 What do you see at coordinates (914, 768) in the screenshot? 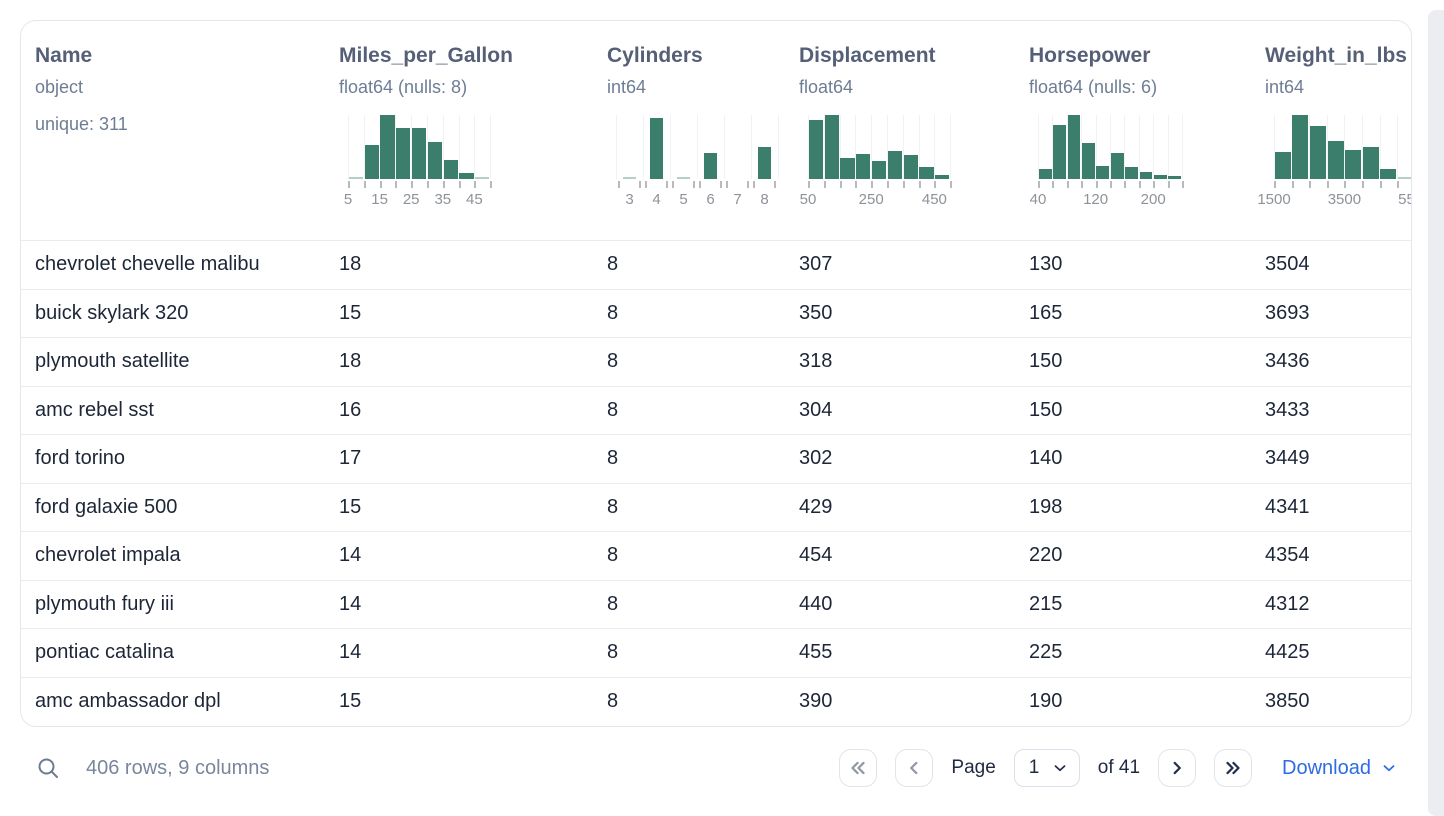
I see `previous-page-button` at bounding box center [914, 768].